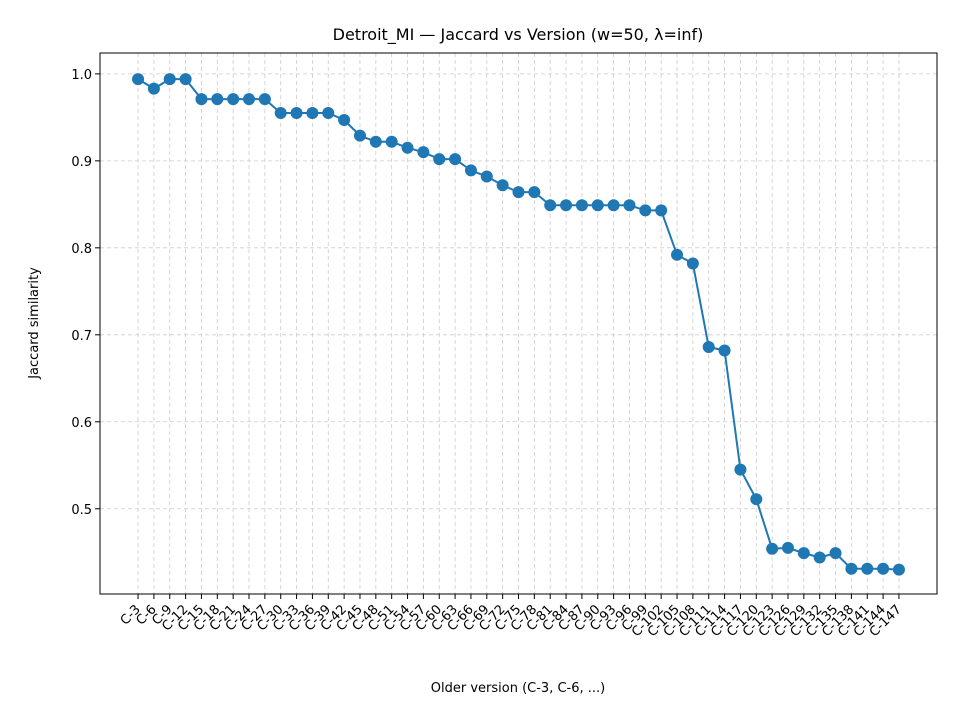 This screenshot has width=960, height=720. Describe the element at coordinates (81, 336) in the screenshot. I see `y-tick-label: 0.7` at that location.